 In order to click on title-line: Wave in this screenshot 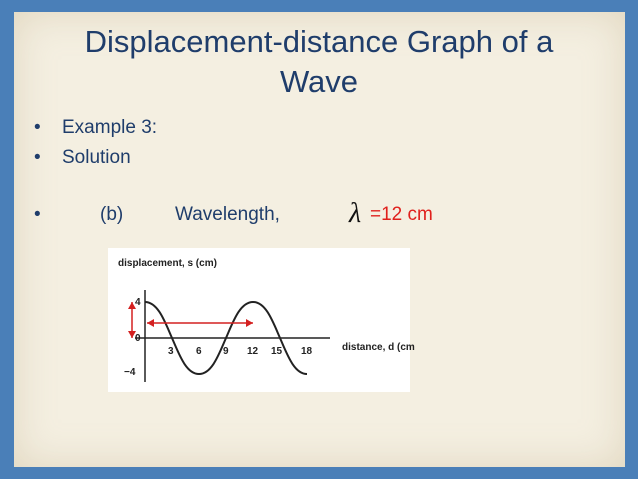, I will do `click(319, 81)`.